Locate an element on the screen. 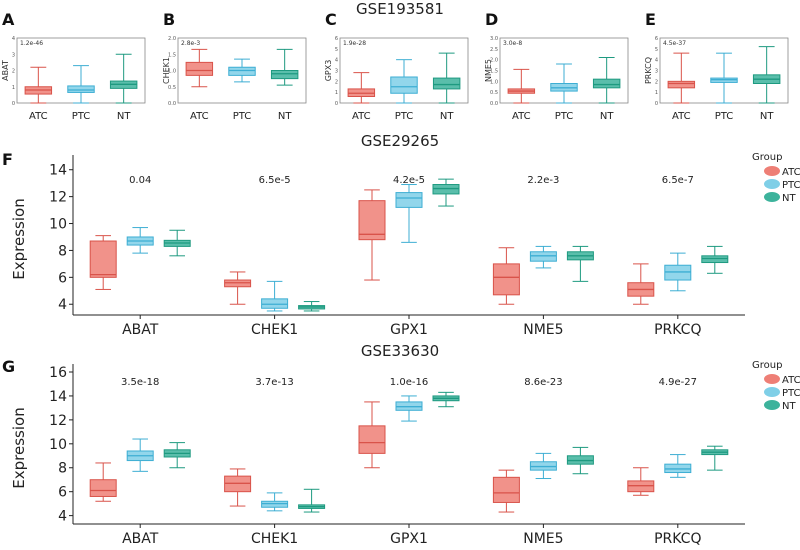 The height and width of the screenshot is (550, 800). panel-d: D 0.0 0.5 1.0 1.5 2.0 2.5 3.0 3.0e-8 NME5 ATC PTC NT is located at coordinates (556, 66).